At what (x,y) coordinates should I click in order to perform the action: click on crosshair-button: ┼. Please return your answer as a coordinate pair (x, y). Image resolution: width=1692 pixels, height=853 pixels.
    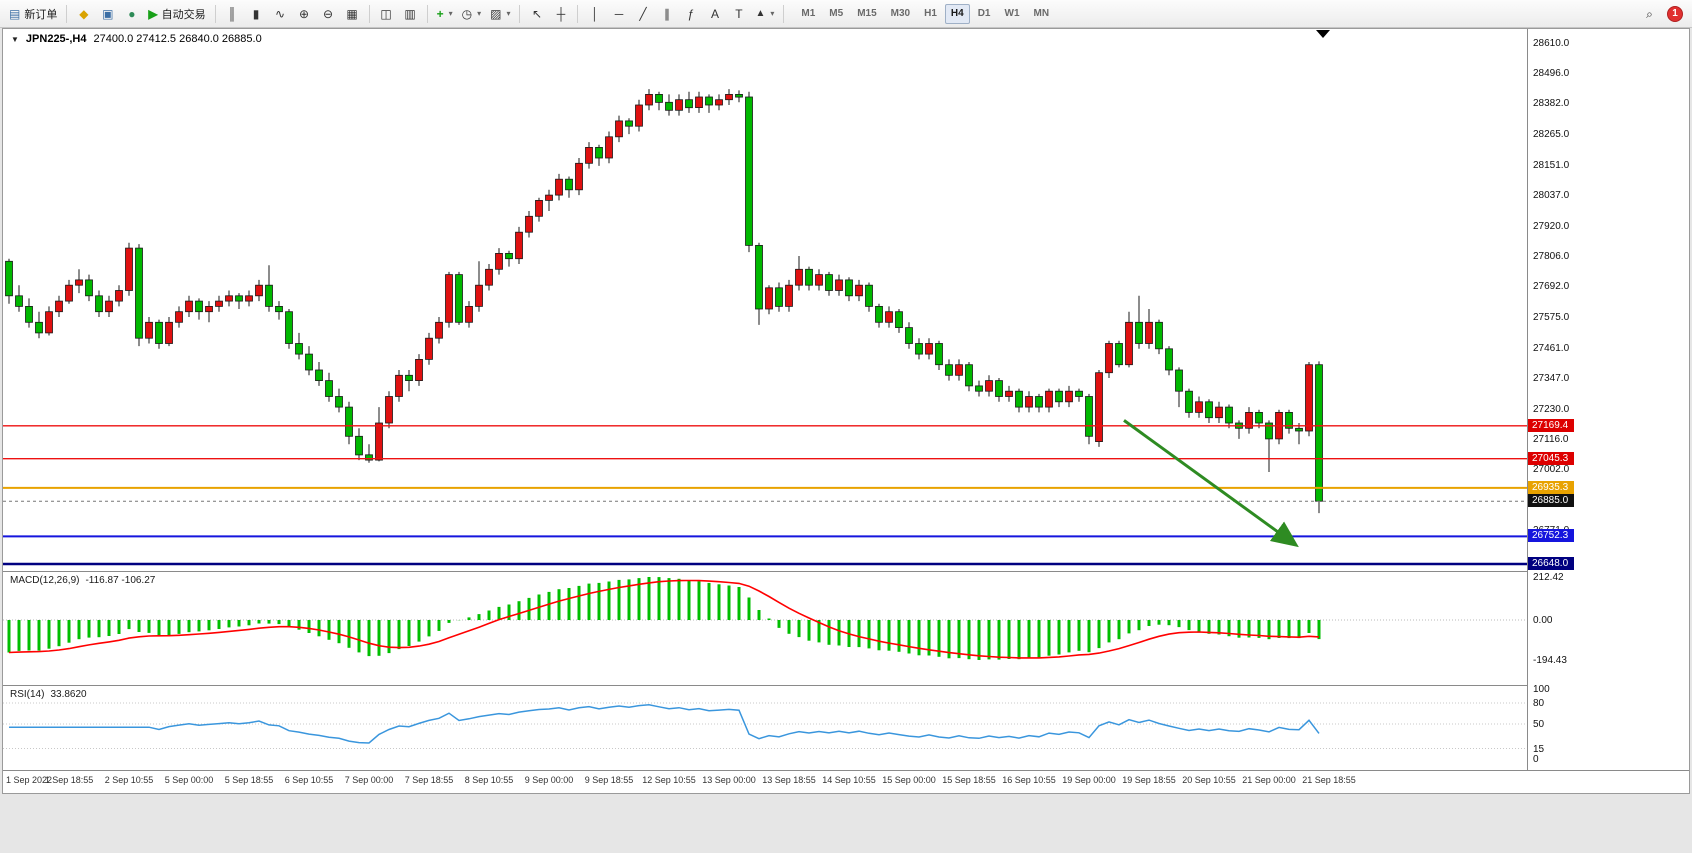
    Looking at the image, I should click on (560, 14).